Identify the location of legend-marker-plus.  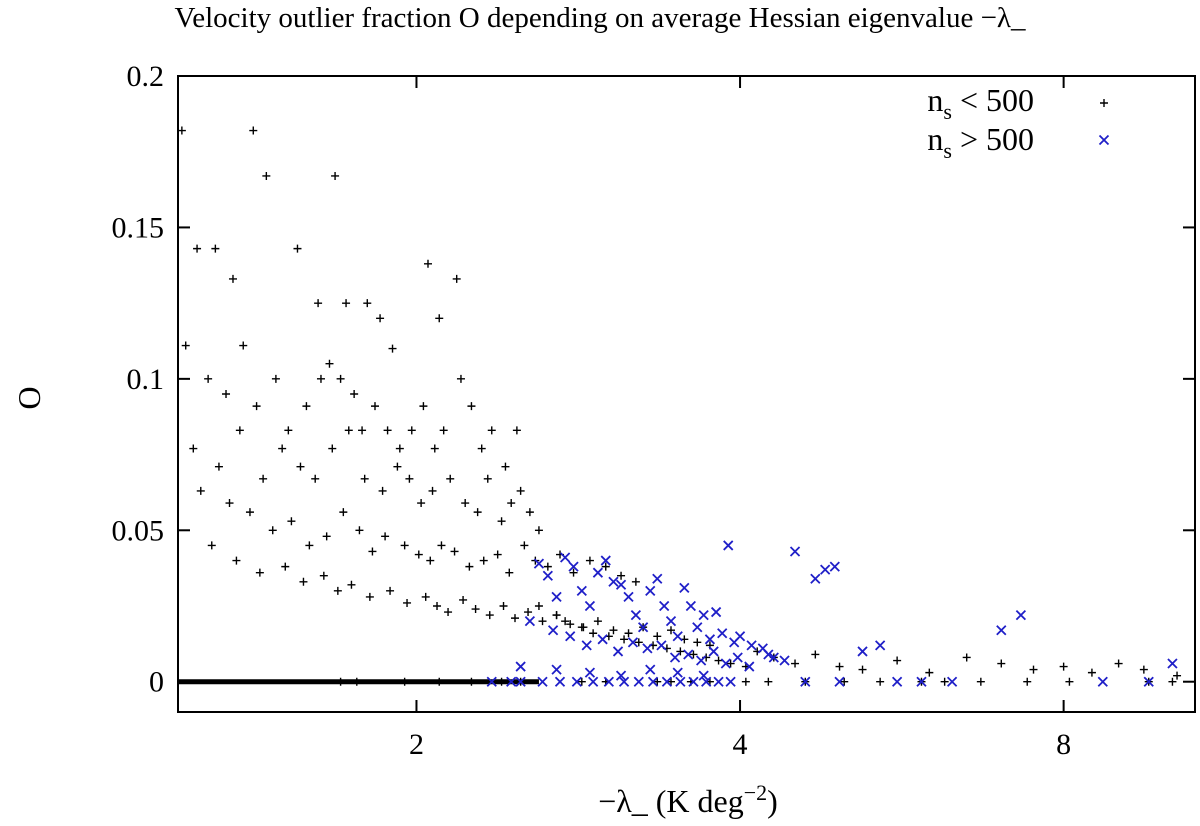
(1104, 103).